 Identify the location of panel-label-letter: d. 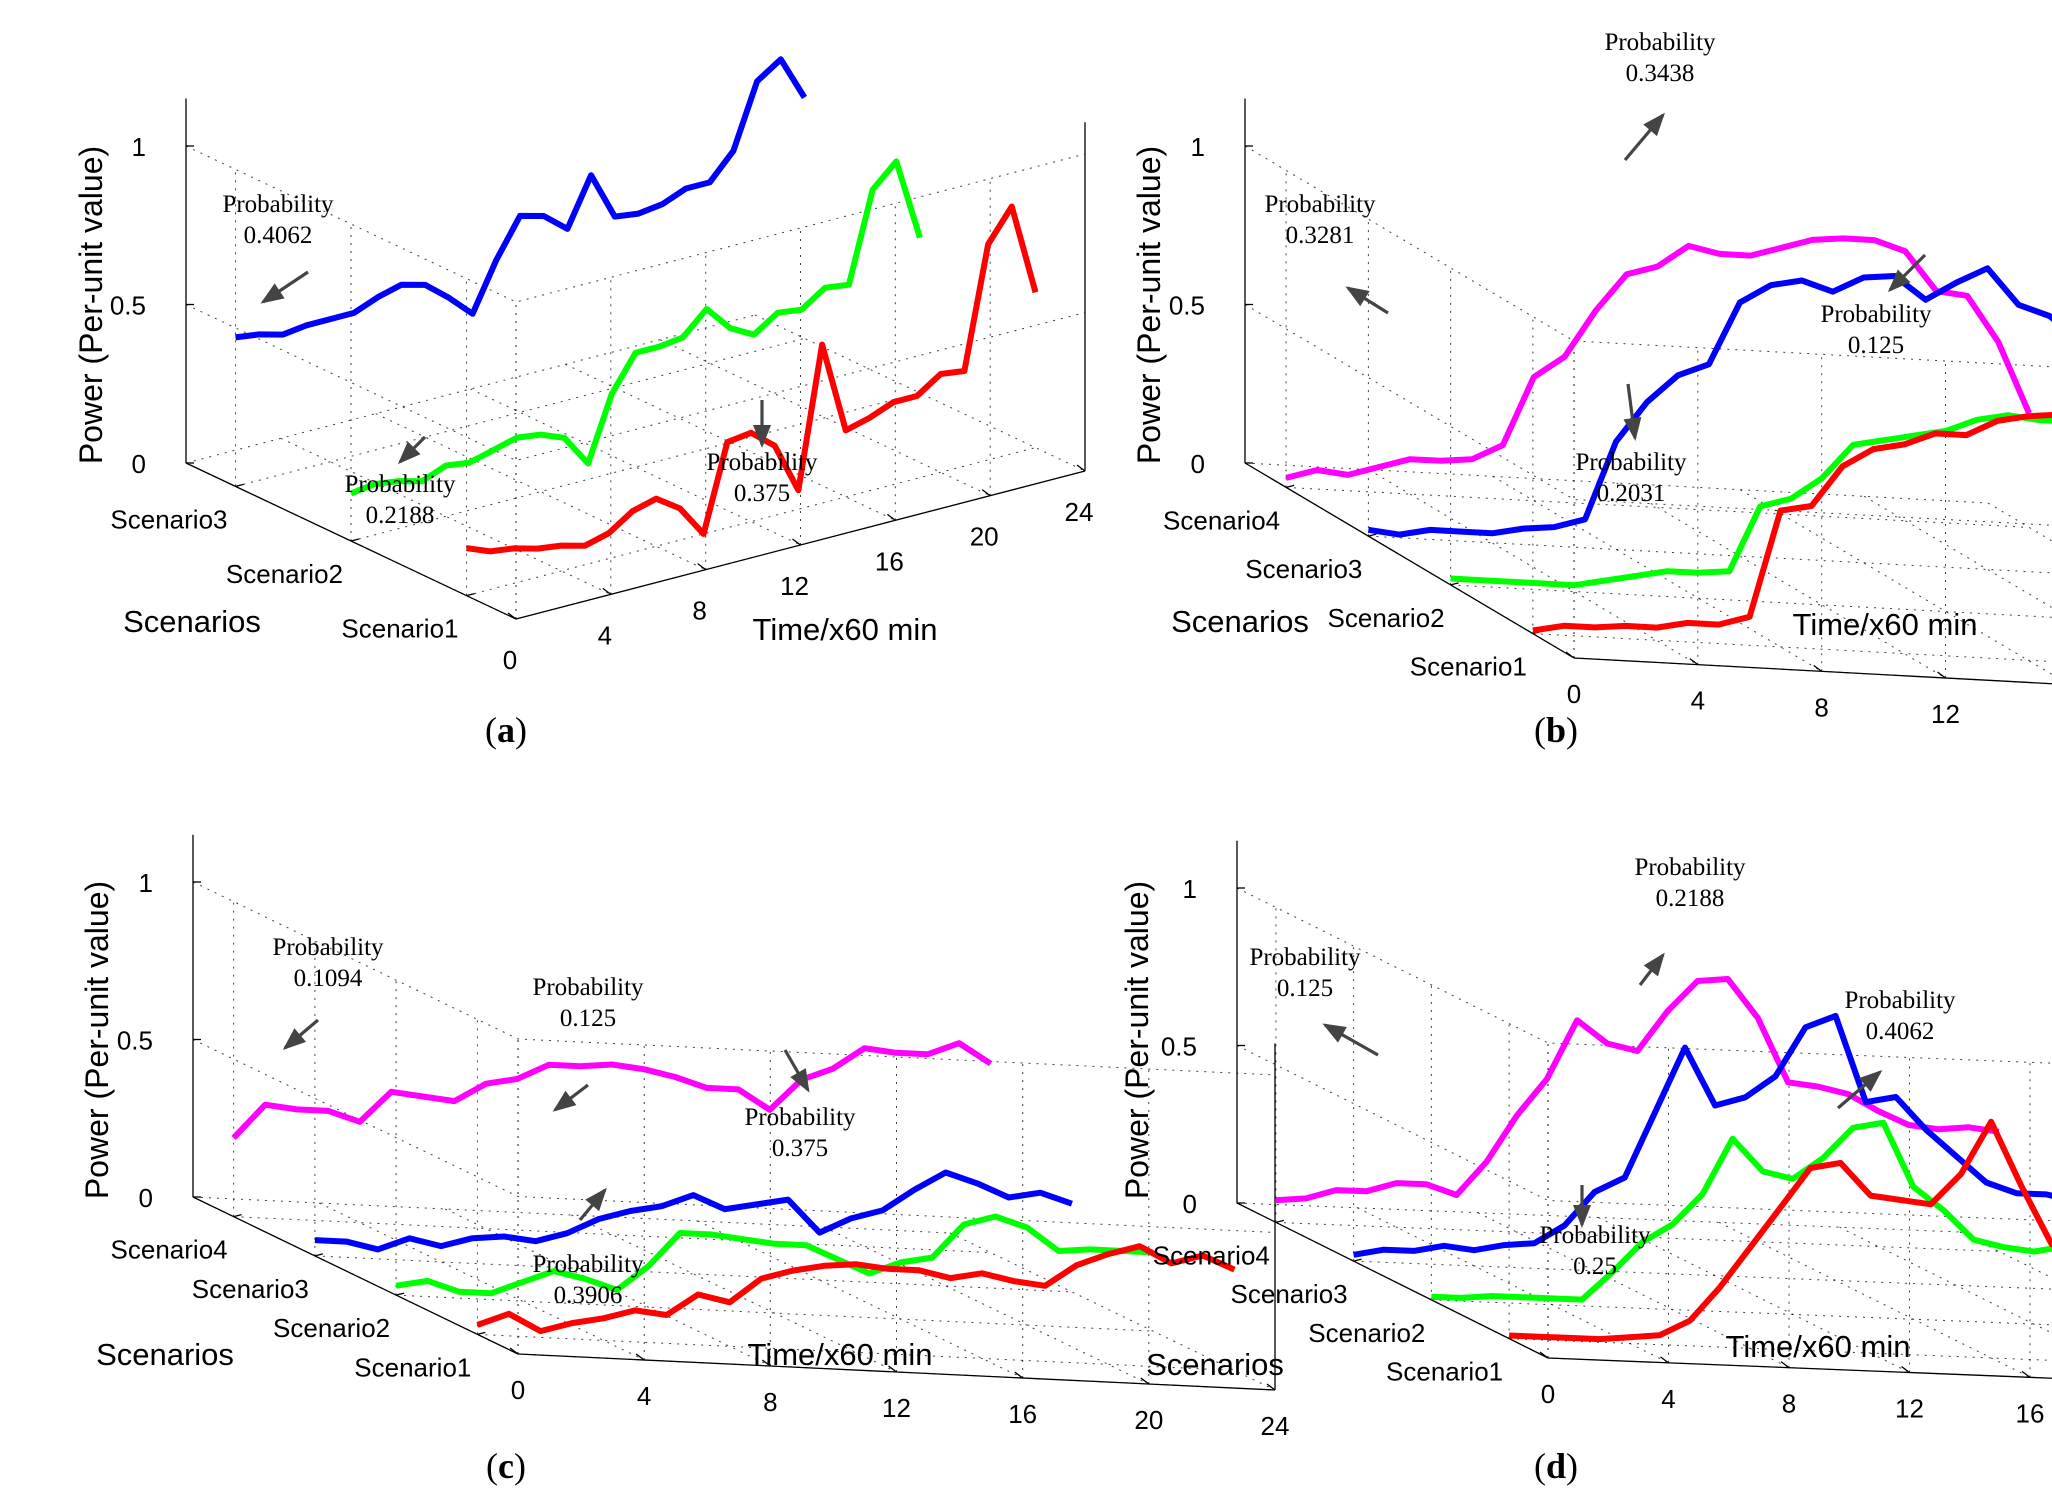
(1556, 1466).